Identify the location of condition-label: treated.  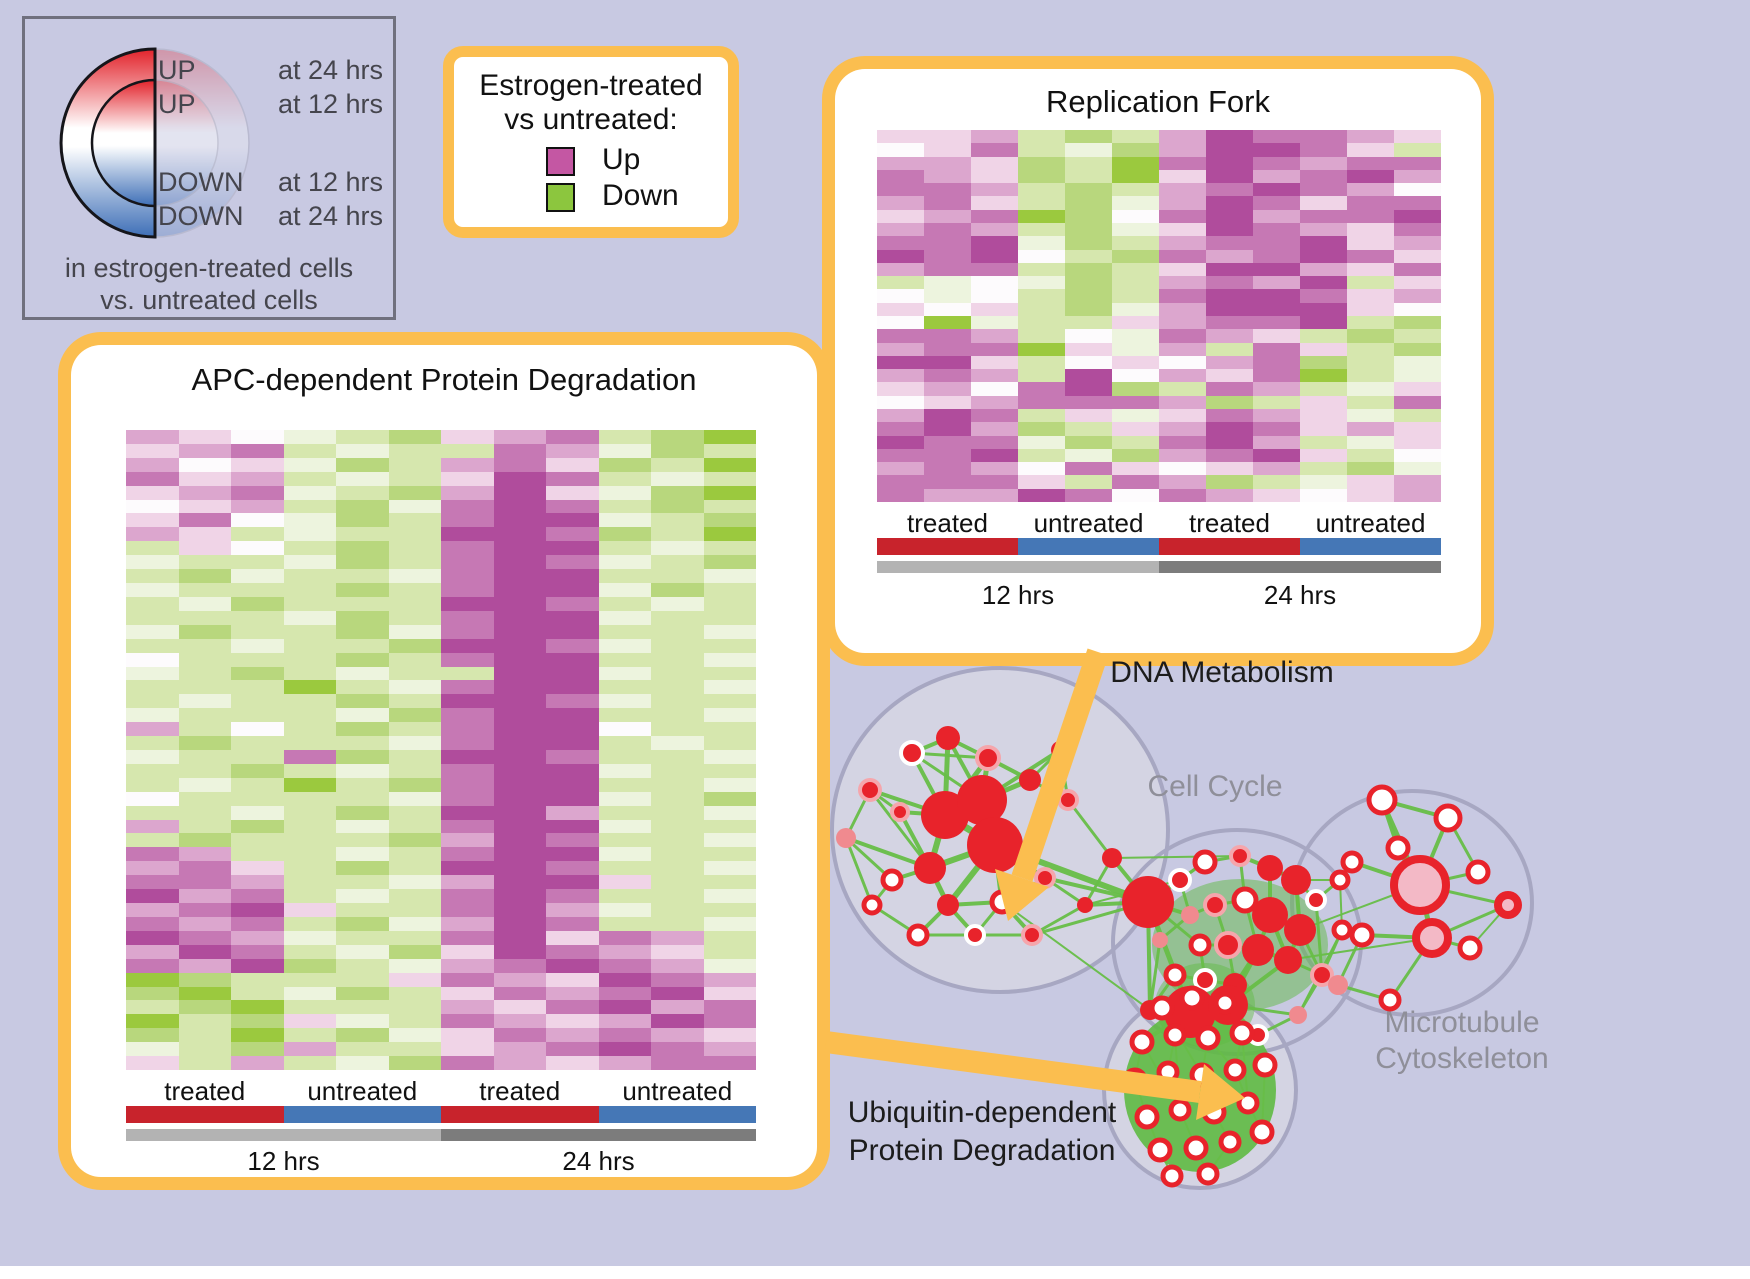
(205, 1091).